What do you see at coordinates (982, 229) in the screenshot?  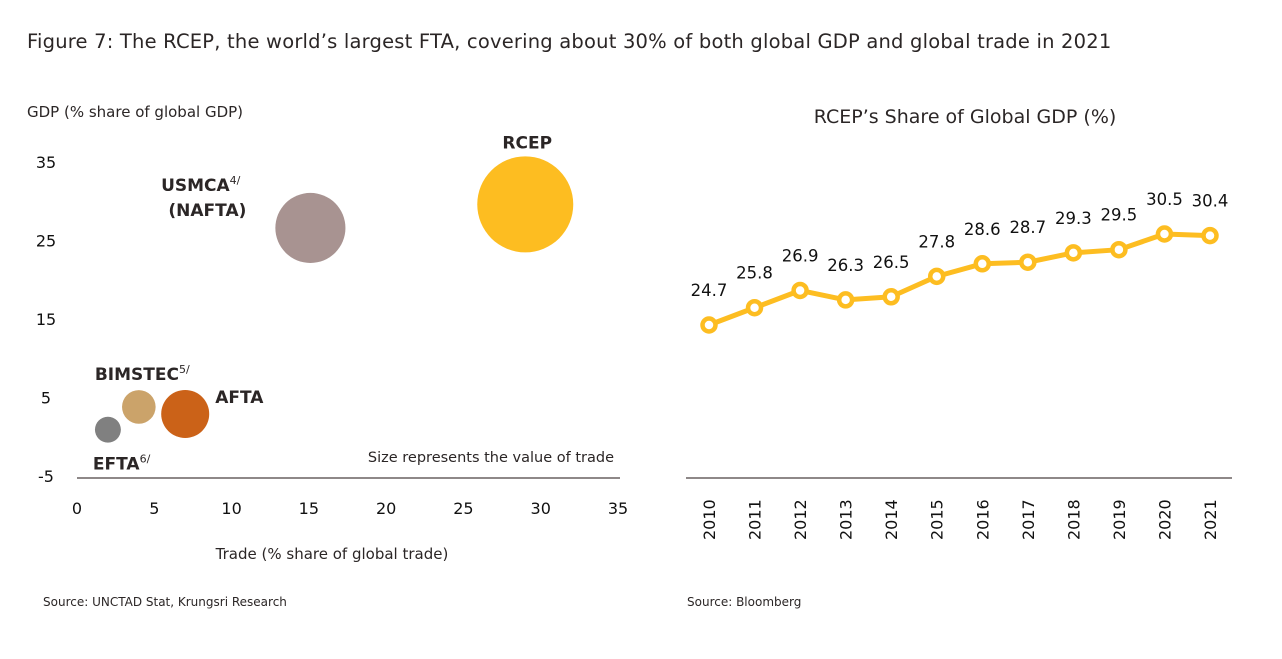 I see `data-label: 28.6` at bounding box center [982, 229].